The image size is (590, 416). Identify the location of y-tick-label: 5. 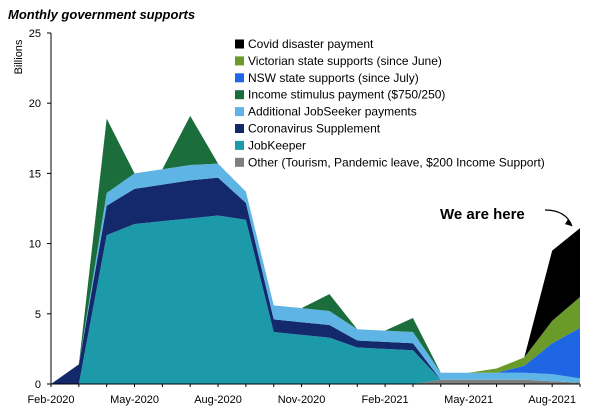
(38, 315).